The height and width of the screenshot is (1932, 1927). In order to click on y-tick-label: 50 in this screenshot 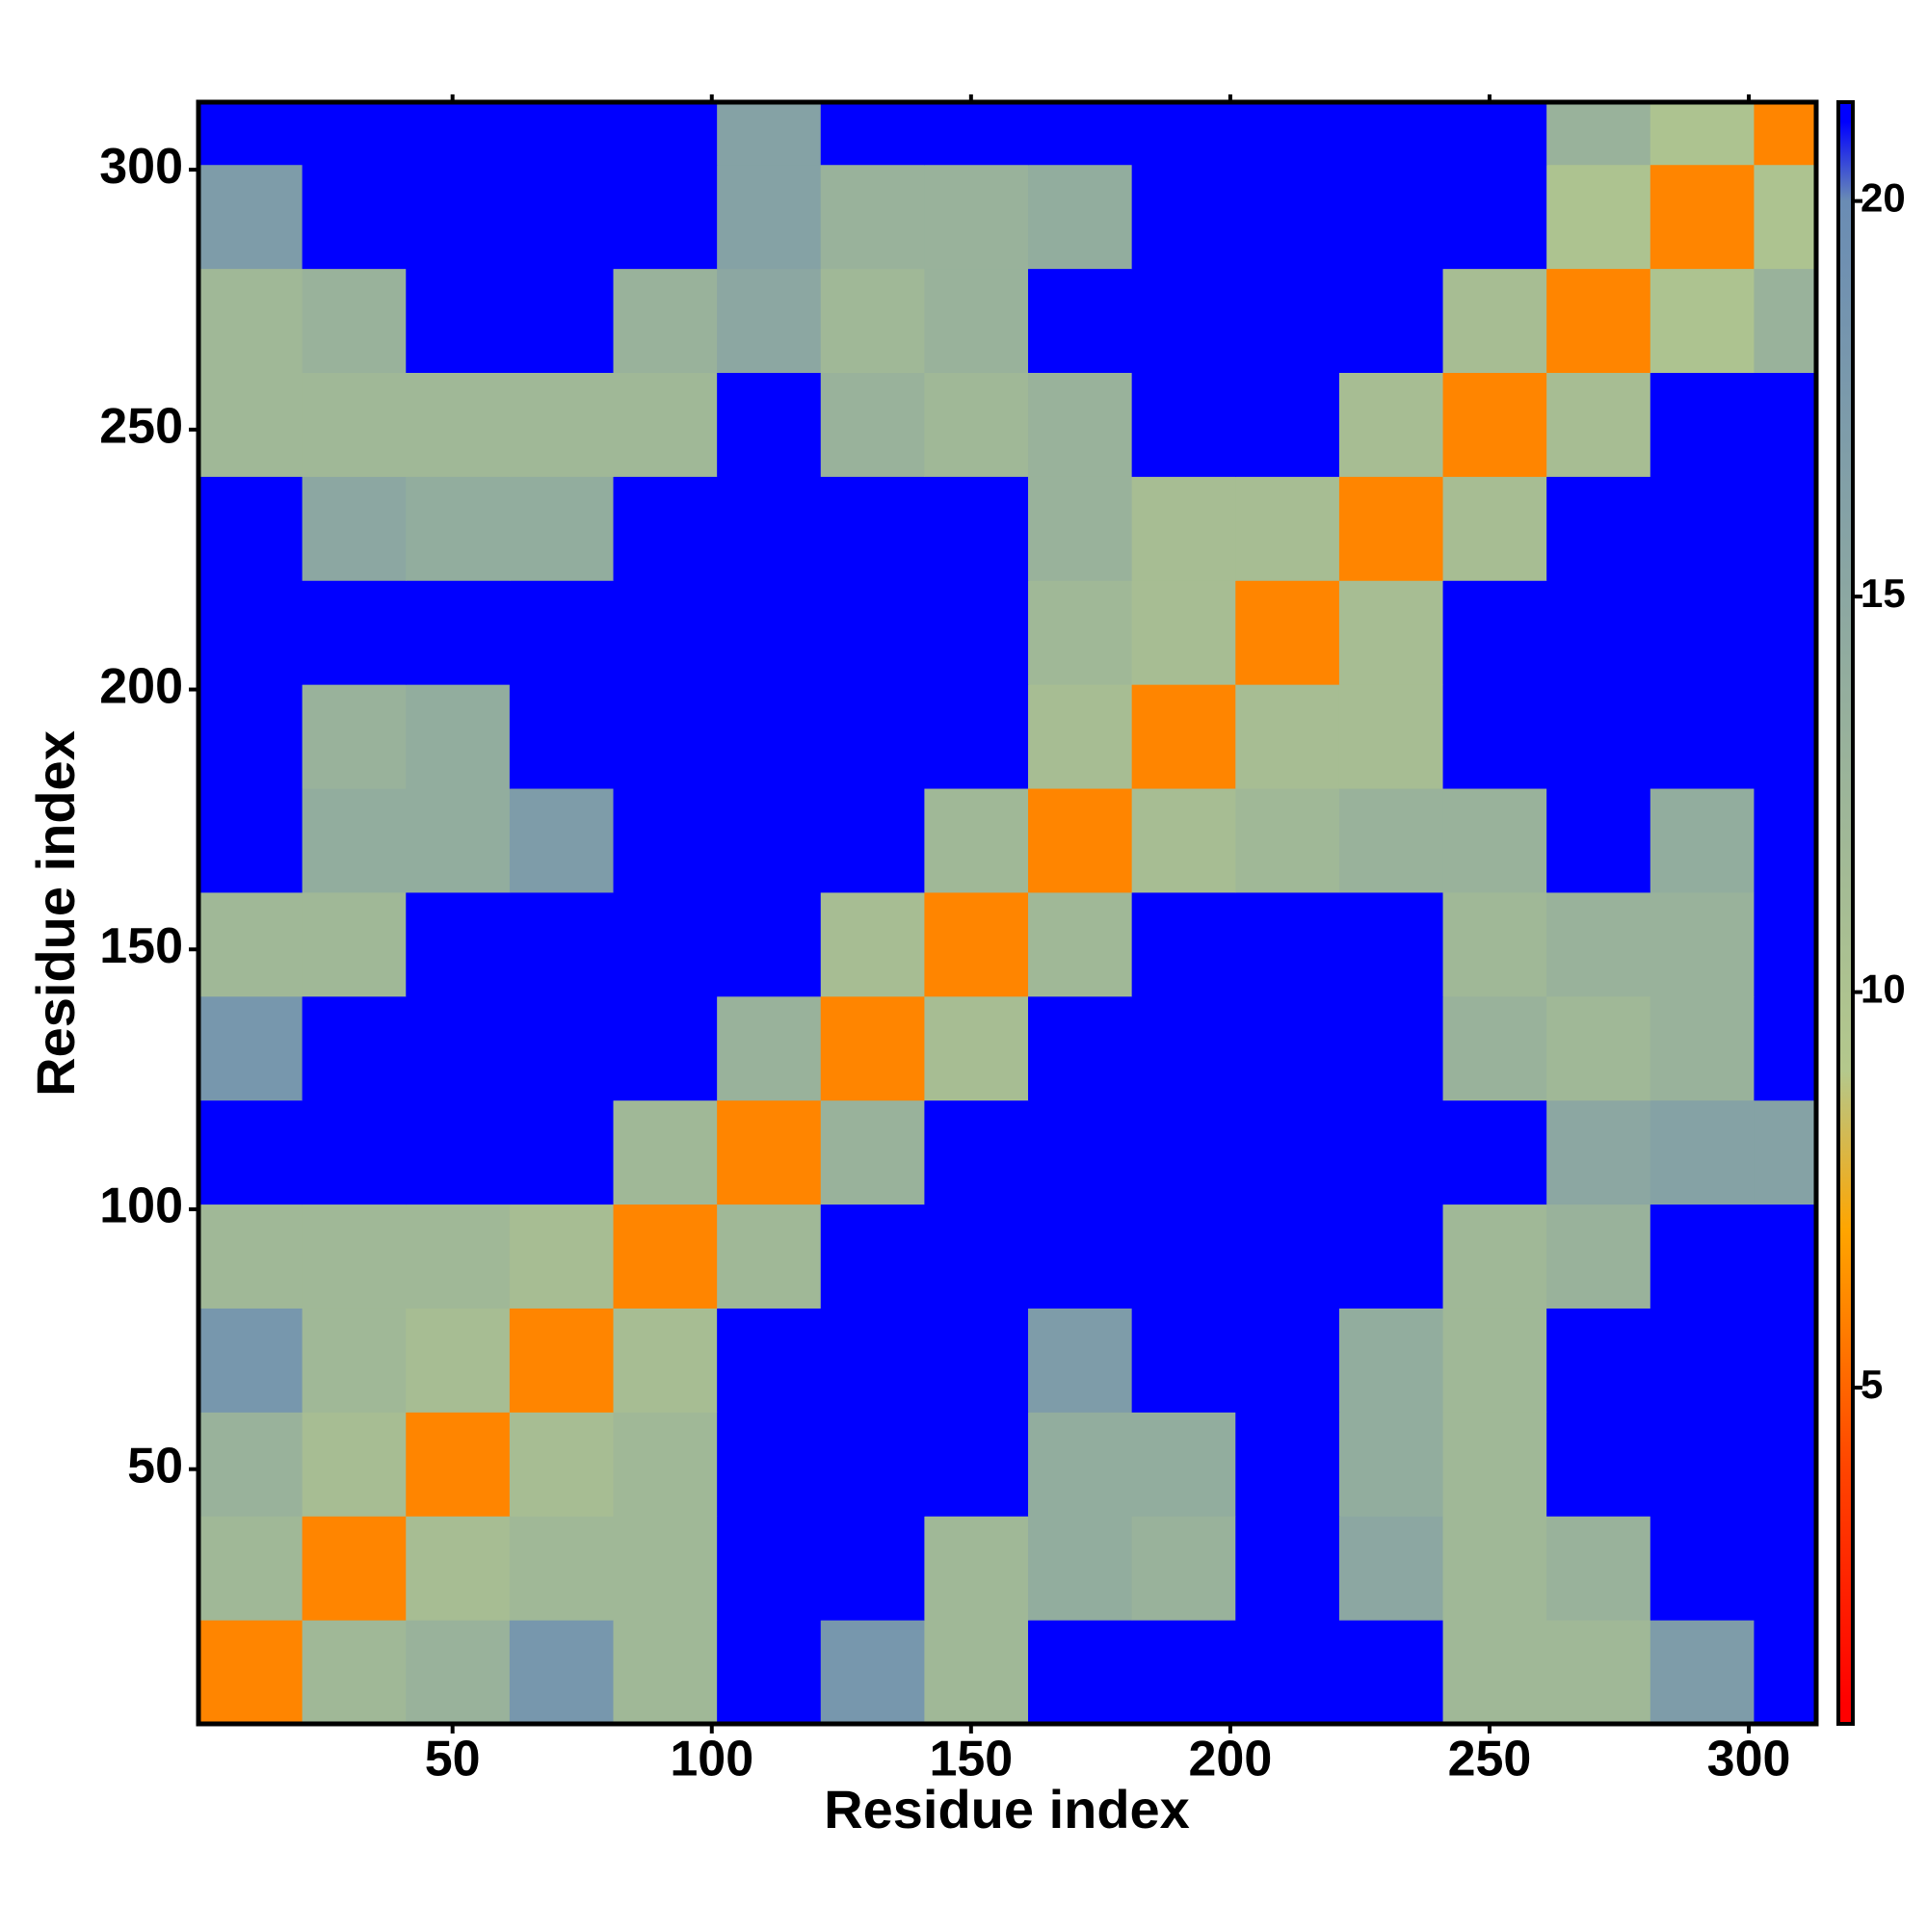, I will do `click(155, 1466)`.